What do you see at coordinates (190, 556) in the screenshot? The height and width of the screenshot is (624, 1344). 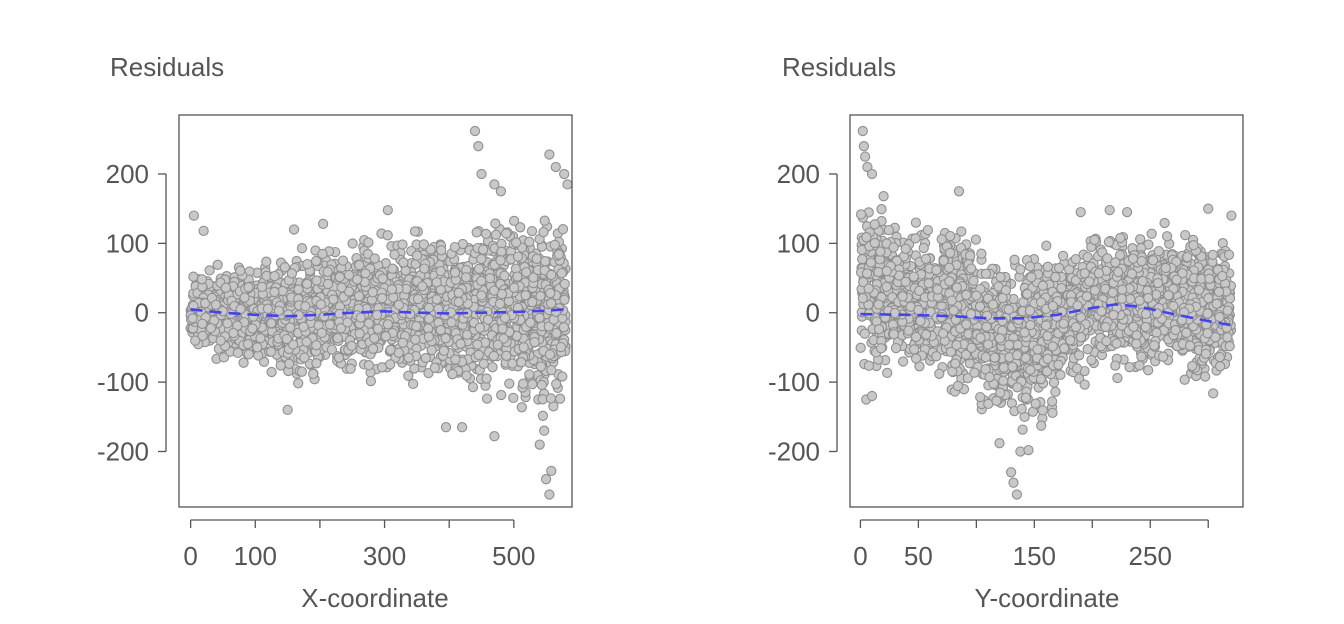 I see `x-tick-label: 0` at bounding box center [190, 556].